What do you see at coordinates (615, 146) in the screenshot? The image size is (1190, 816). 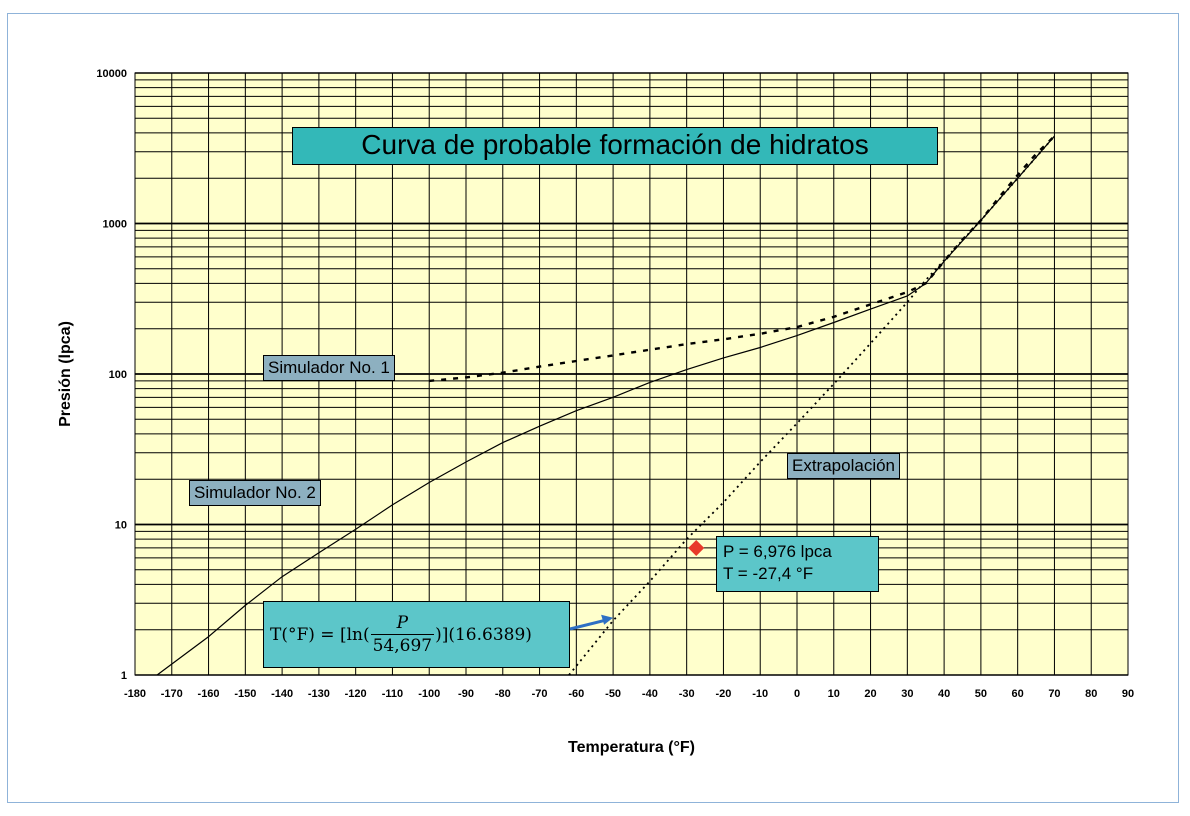 I see `chart-title: Curva de probable formación de hidratos` at bounding box center [615, 146].